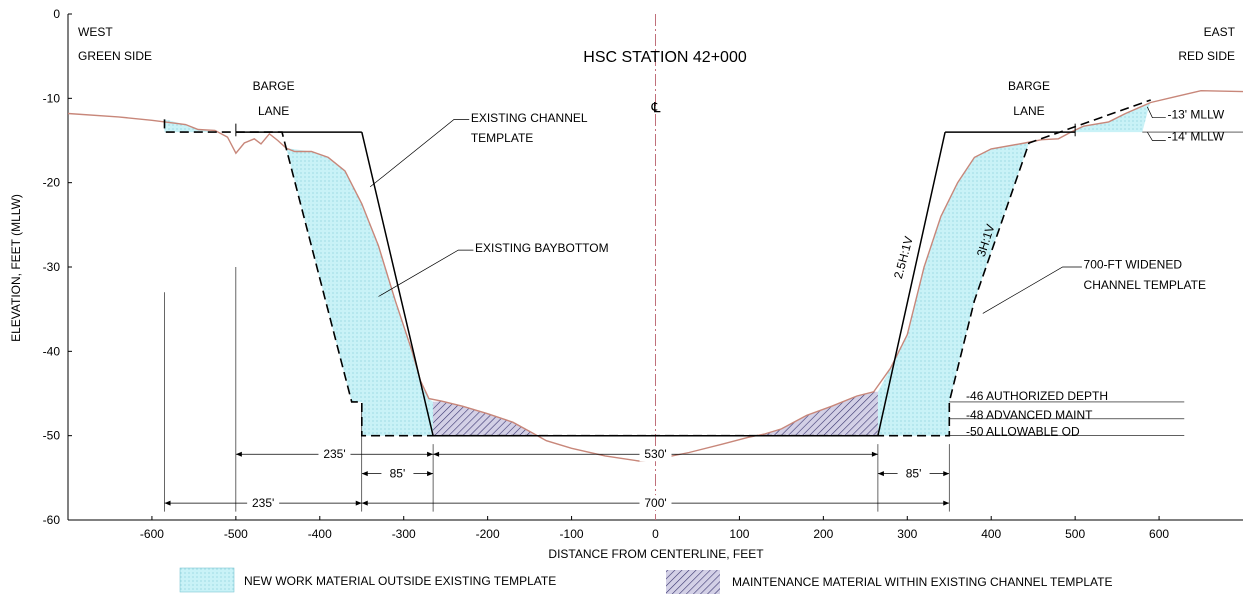 This screenshot has height=596, width=1243. What do you see at coordinates (404, 534) in the screenshot?
I see `x-tick-label: -300` at bounding box center [404, 534].